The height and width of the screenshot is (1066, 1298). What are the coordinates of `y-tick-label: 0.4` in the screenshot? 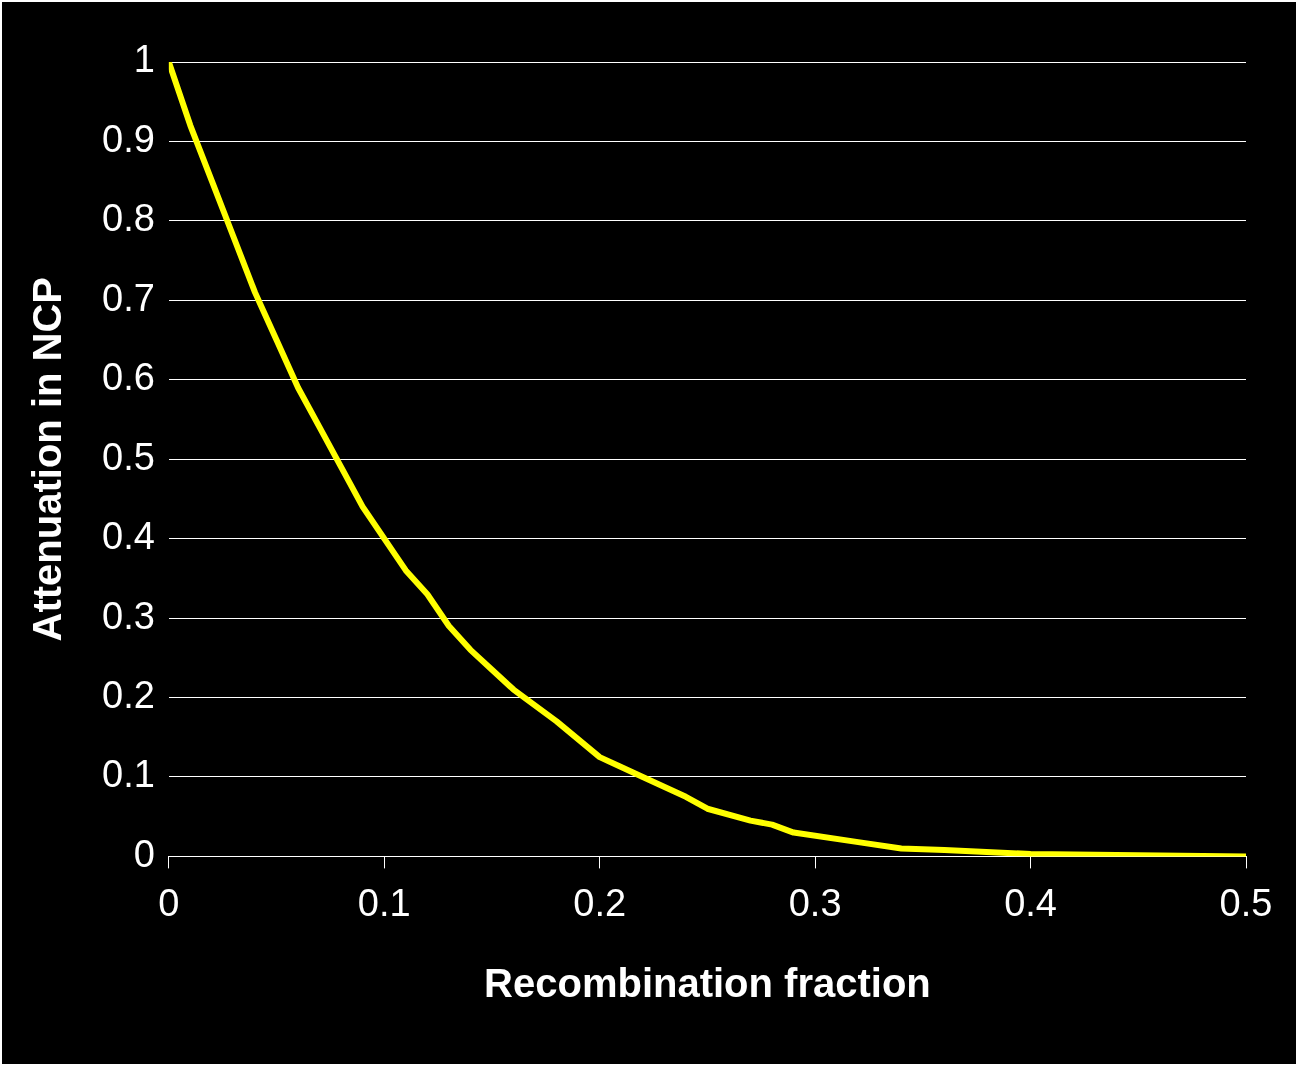 It's located at (128, 536).